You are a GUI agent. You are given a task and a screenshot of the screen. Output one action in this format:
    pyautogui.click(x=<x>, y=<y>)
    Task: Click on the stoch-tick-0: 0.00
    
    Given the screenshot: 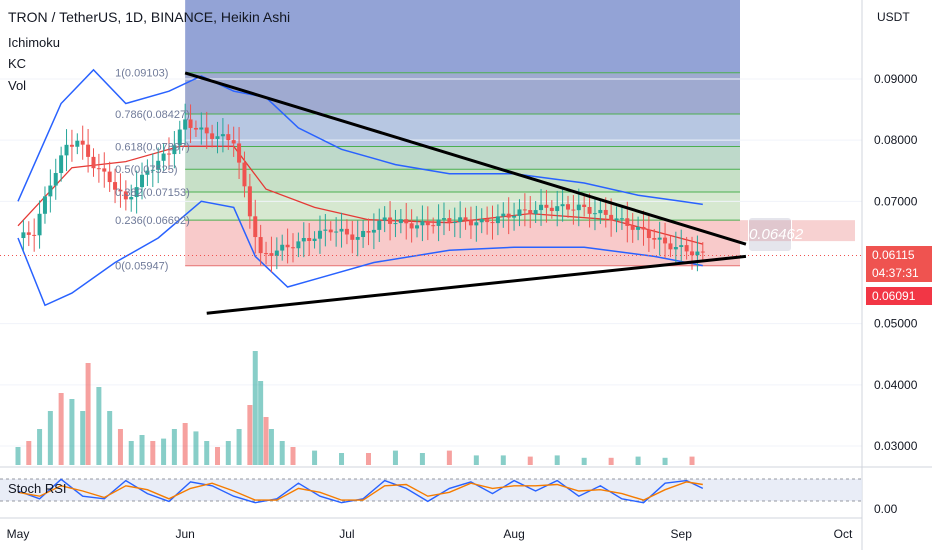 What is the action you would take?
    pyautogui.click(x=886, y=509)
    